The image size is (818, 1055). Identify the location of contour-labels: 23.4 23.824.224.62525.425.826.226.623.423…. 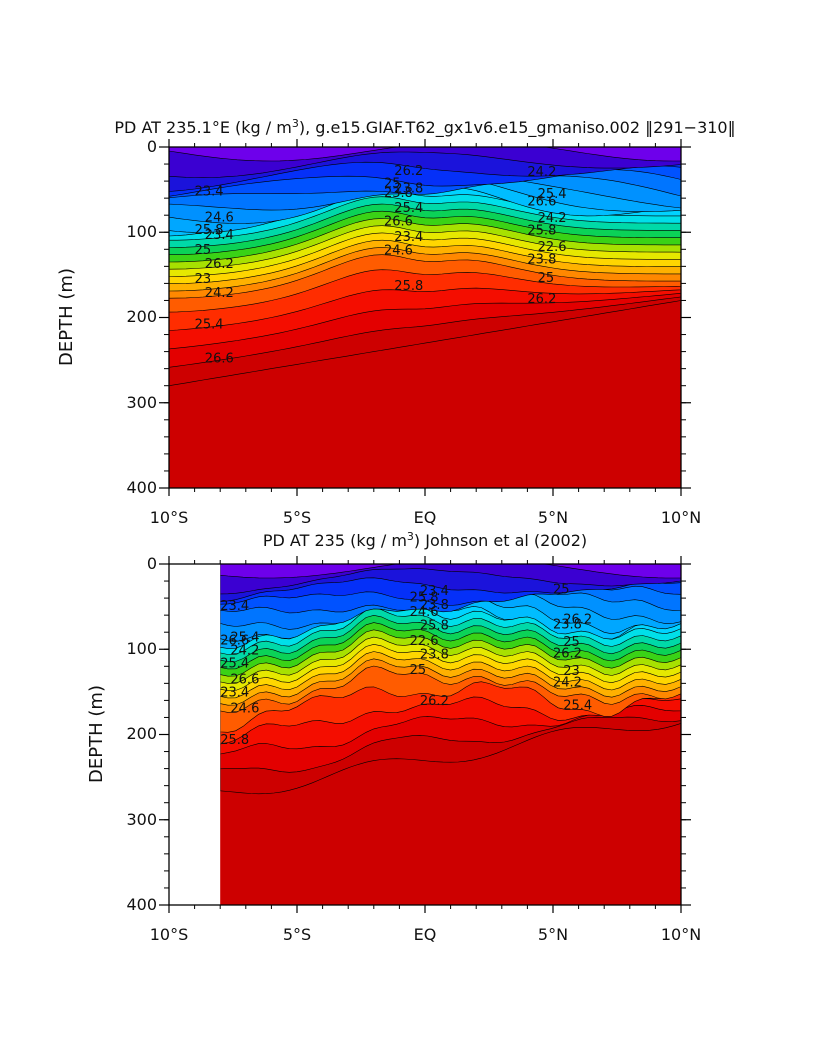
(381, 265).